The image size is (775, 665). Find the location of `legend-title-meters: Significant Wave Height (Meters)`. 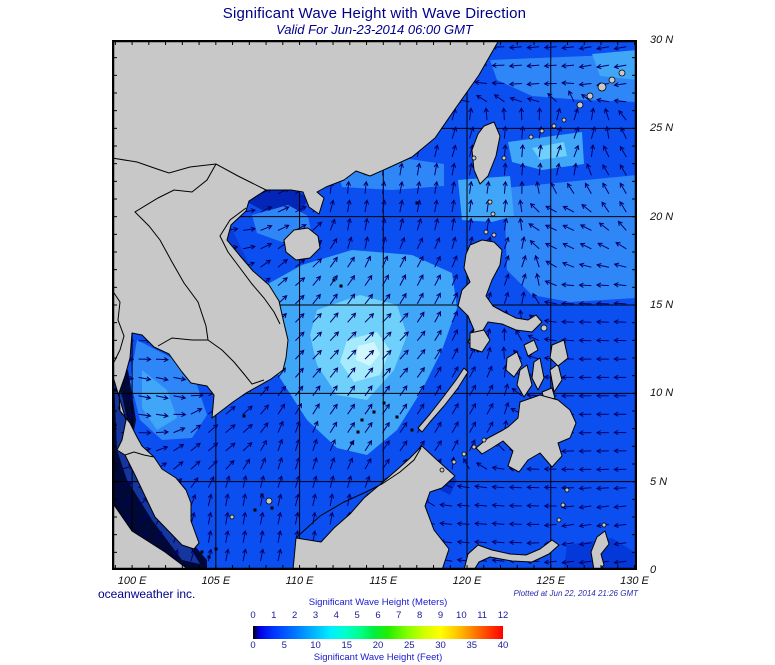

legend-title-meters: Significant Wave Height (Meters) is located at coordinates (378, 602).